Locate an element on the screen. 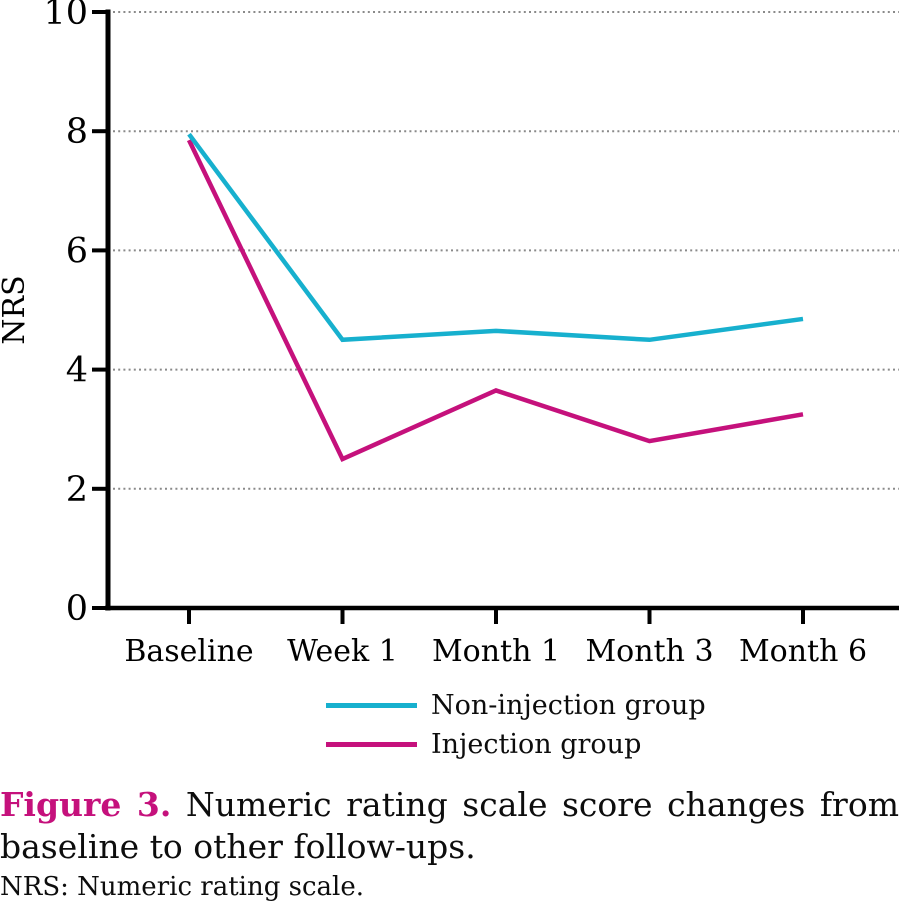  x-tick-label-4: Month 6 is located at coordinates (803, 651).